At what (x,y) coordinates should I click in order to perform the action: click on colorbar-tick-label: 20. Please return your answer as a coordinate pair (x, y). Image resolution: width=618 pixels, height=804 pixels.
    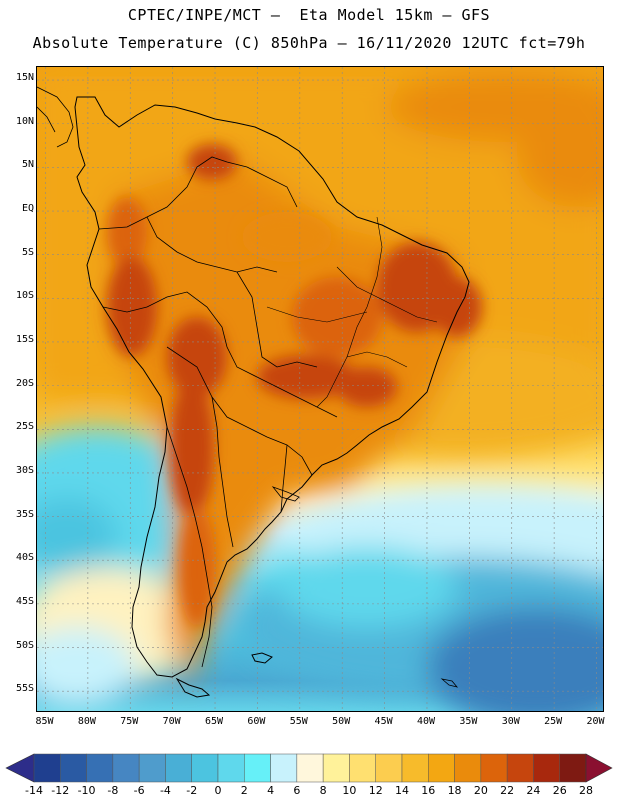
    Looking at the image, I should click on (480, 790).